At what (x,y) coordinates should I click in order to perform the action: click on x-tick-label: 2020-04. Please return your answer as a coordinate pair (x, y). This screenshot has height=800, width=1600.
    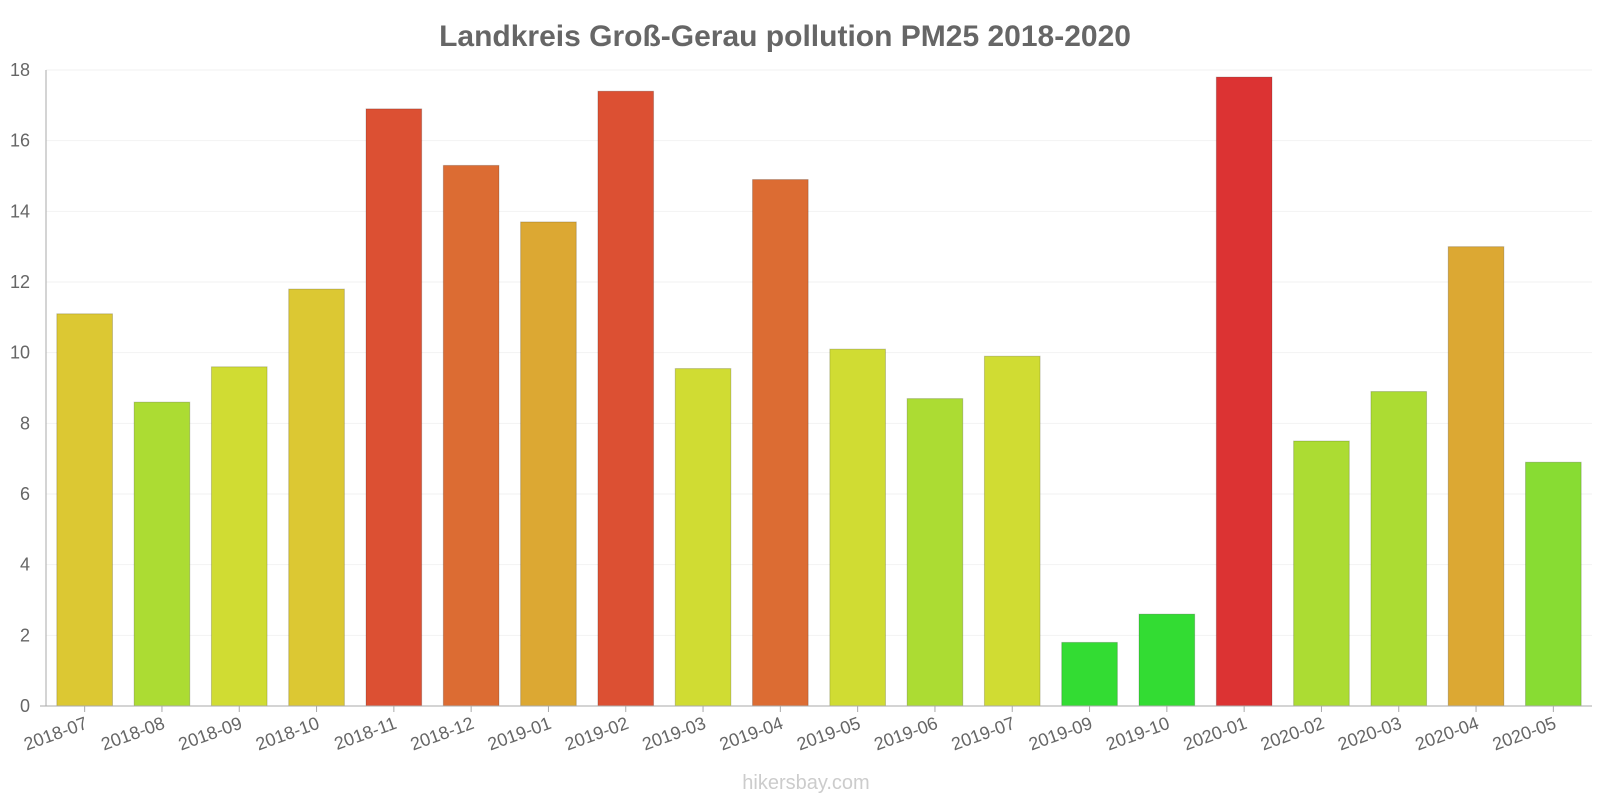
    Looking at the image, I should click on (1446, 733).